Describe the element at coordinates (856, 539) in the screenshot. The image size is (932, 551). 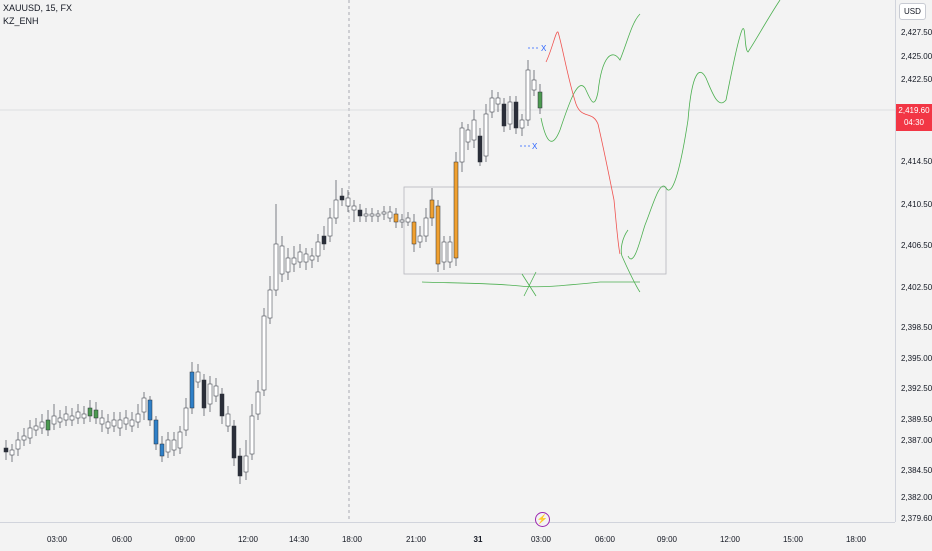
I see `time-label: 18:00` at that location.